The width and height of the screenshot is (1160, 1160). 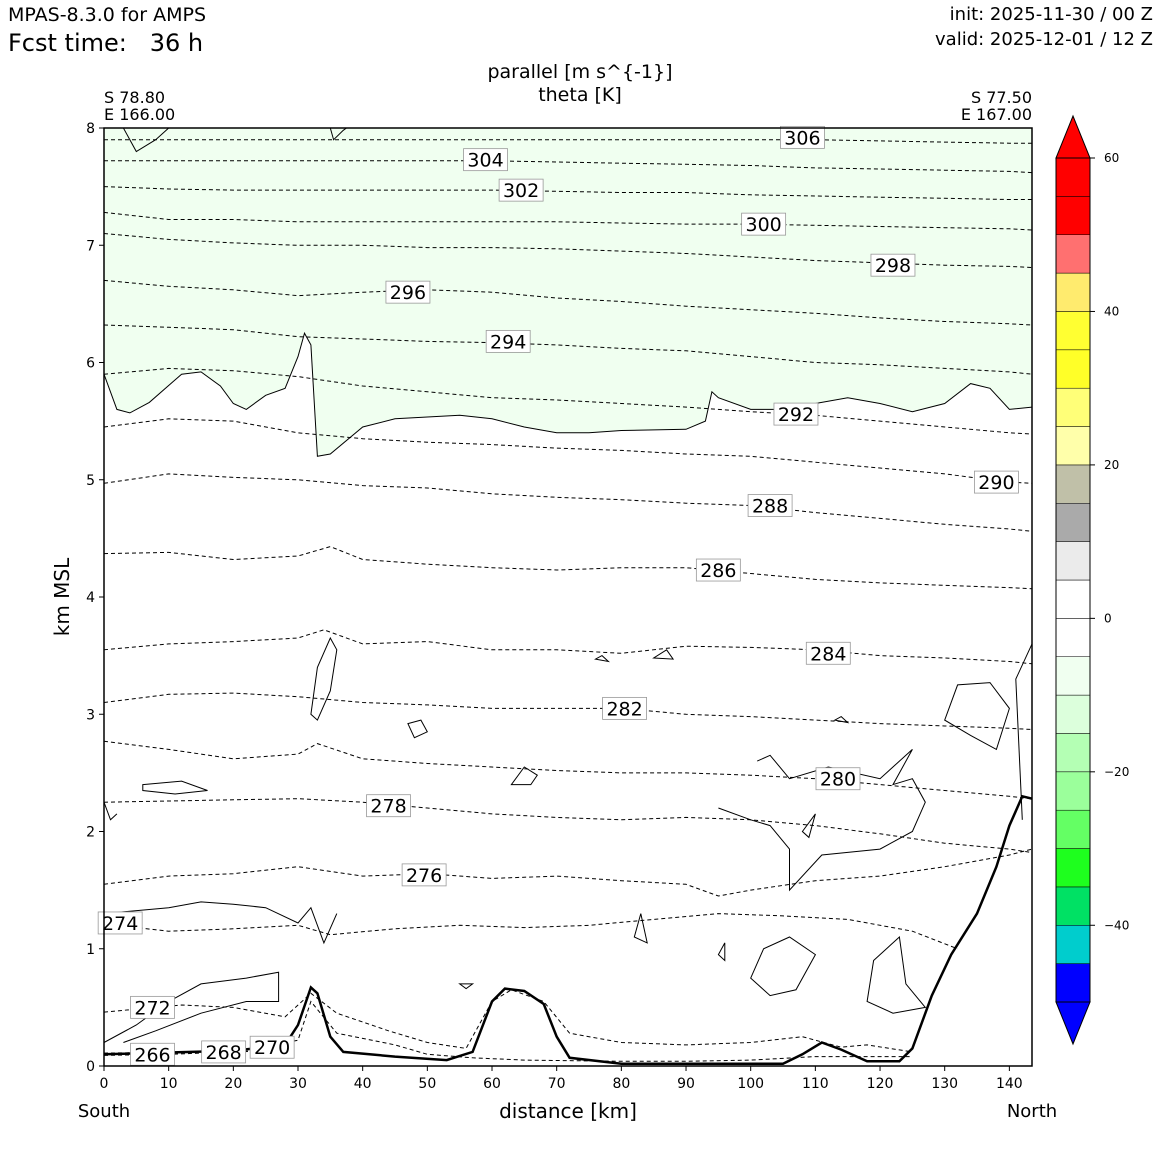 I want to click on y-axis-label: km MSL, so click(x=62, y=596).